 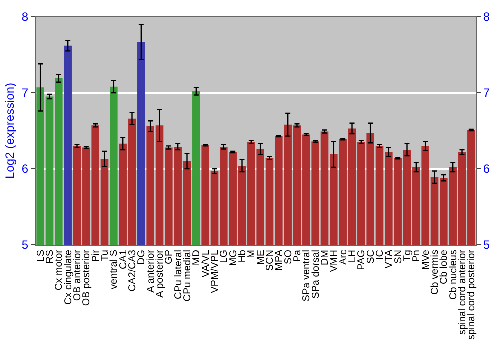 I want to click on x-tick-label: CA1, so click(x=124, y=260).